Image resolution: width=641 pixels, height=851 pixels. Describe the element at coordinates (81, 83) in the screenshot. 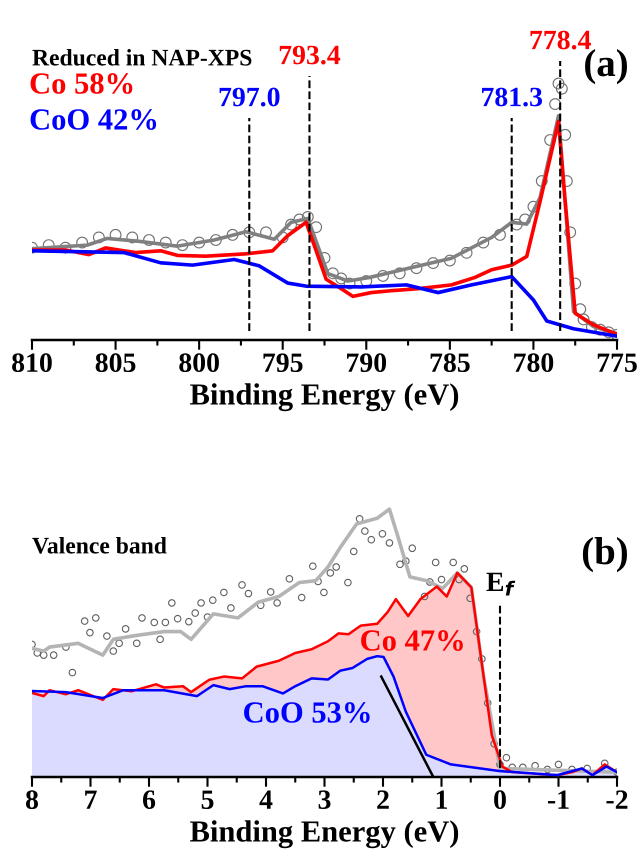

I see `text: Co 58%` at that location.